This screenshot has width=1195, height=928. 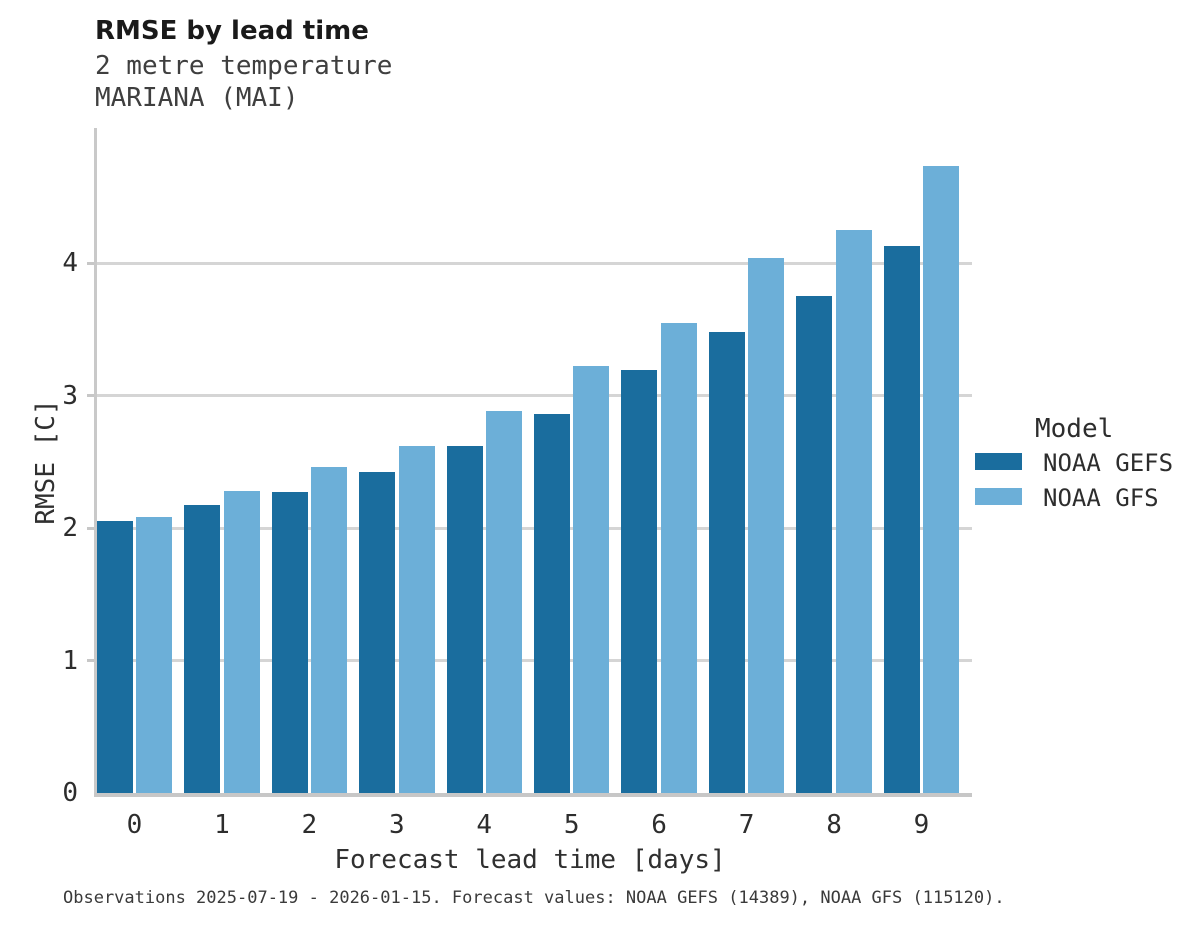 What do you see at coordinates (834, 825) in the screenshot?
I see `x-tick-label-8: 8` at bounding box center [834, 825].